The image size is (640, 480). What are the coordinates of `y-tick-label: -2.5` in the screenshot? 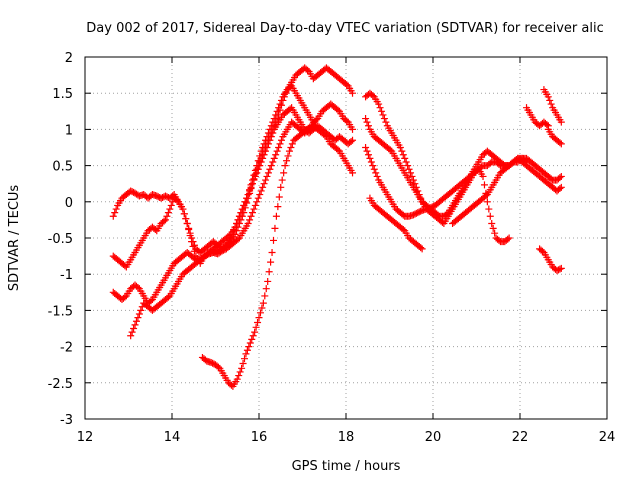 It's located at (60, 384).